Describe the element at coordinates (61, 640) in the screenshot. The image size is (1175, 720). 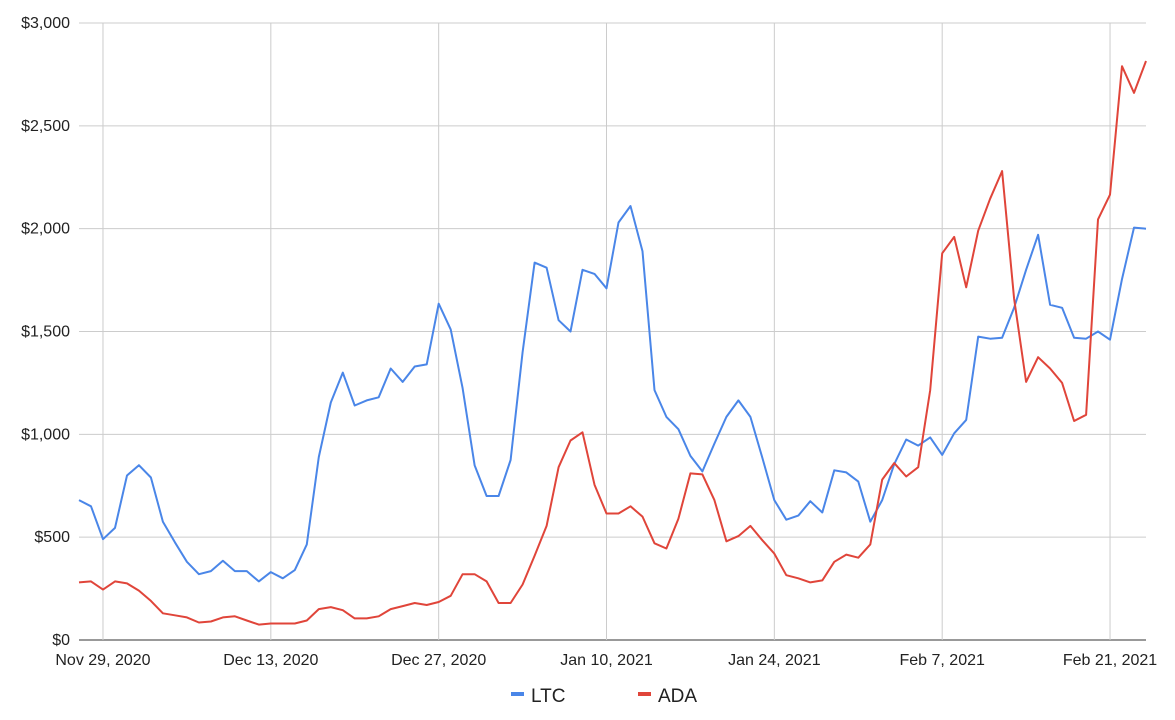
I see `y-tick-label: $0` at that location.